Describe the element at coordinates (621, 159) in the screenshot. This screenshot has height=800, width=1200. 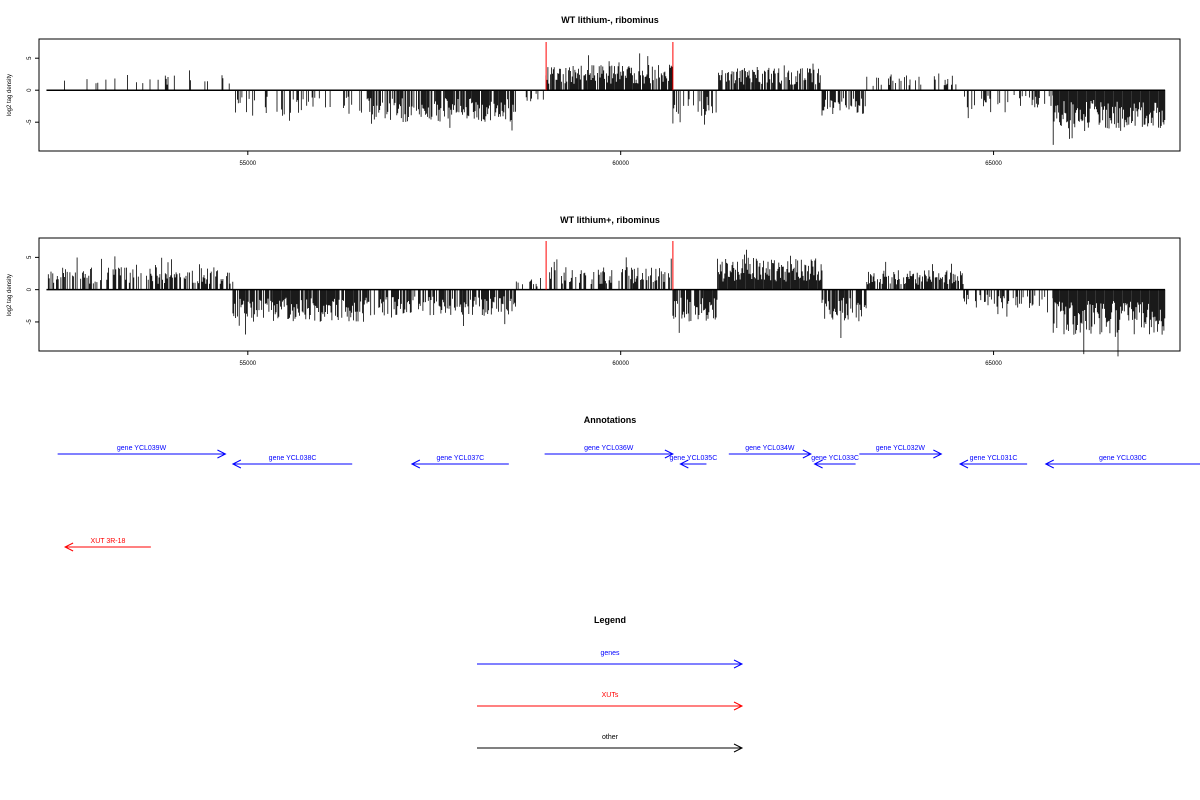
I see `panel-1-x-axis: 55000 60000 65000` at that location.